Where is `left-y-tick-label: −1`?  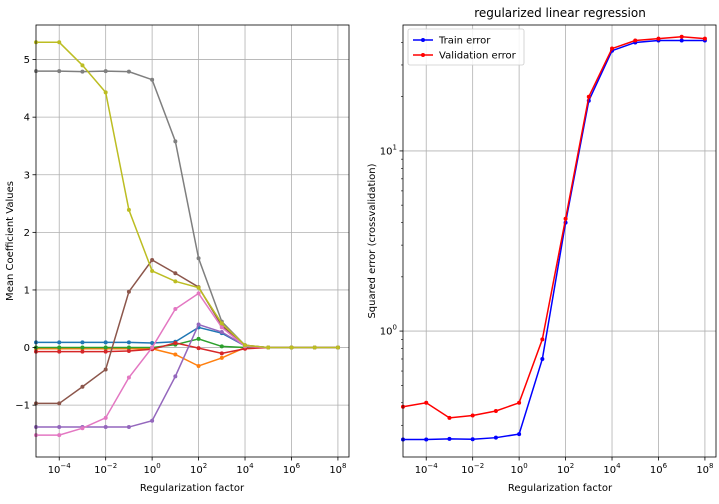
left-y-tick-label: −1 is located at coordinates (22, 406).